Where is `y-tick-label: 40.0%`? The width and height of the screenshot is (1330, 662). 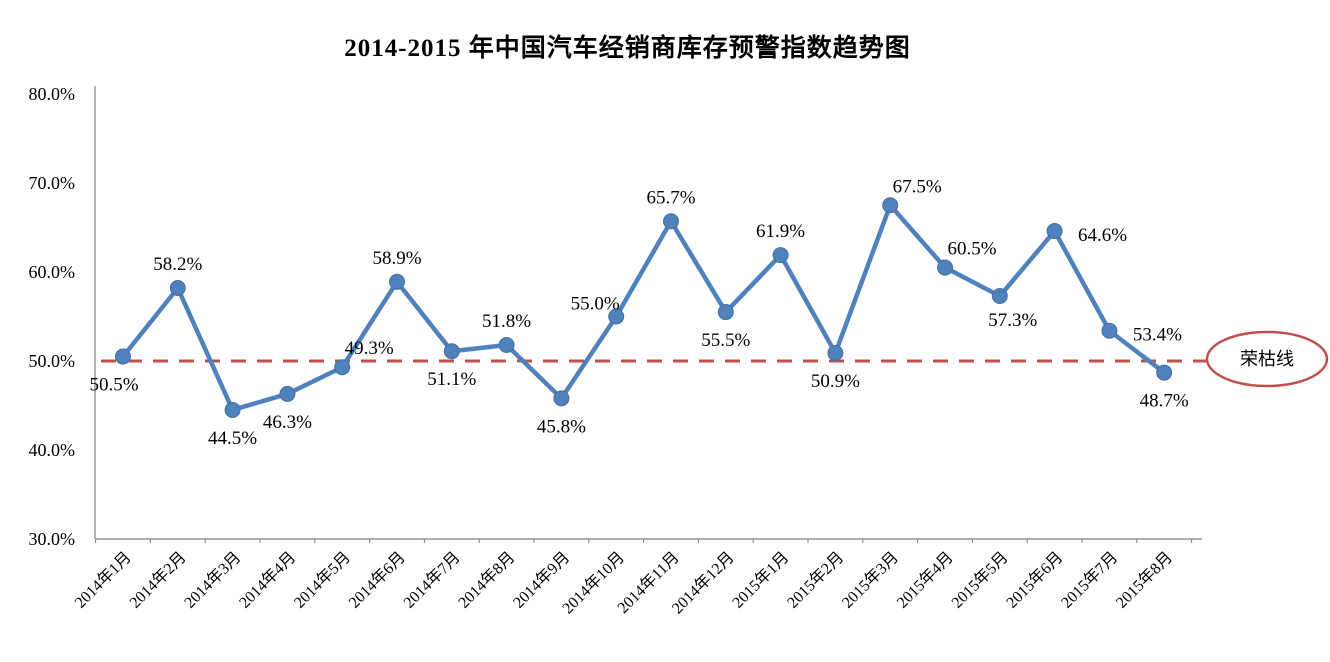 y-tick-label: 40.0% is located at coordinates (52, 450).